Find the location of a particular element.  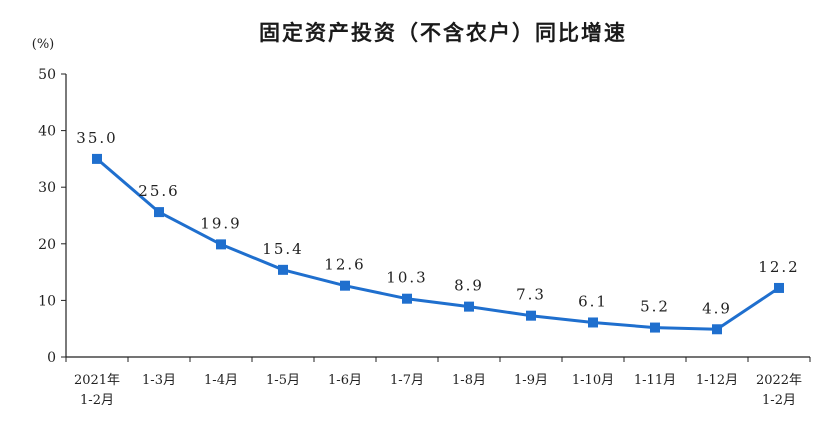

data-label: 15.4 is located at coordinates (282, 249).